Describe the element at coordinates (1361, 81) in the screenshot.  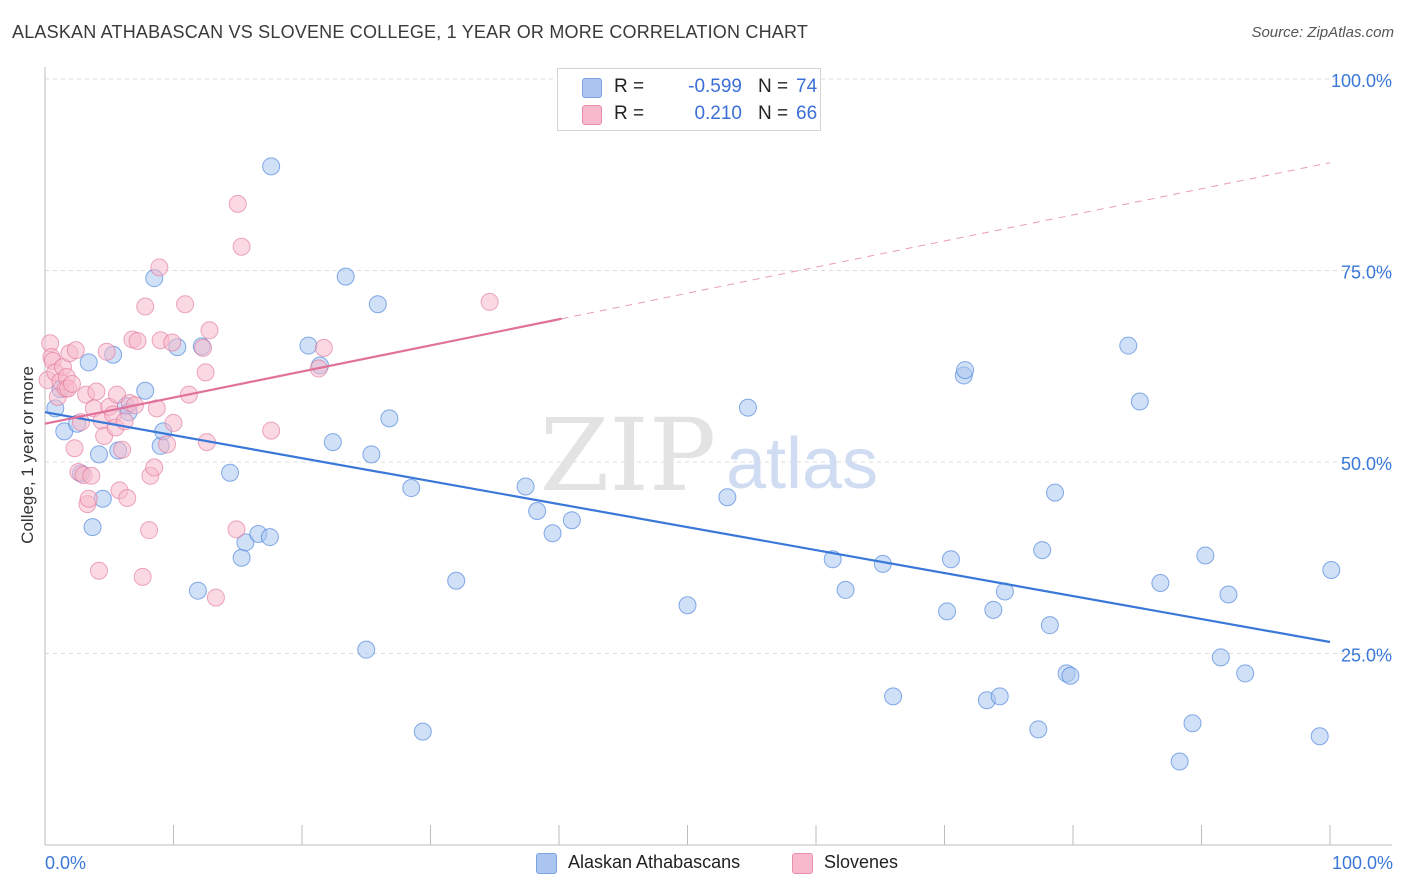
I see `y-tick-label: 100.0%` at that location.